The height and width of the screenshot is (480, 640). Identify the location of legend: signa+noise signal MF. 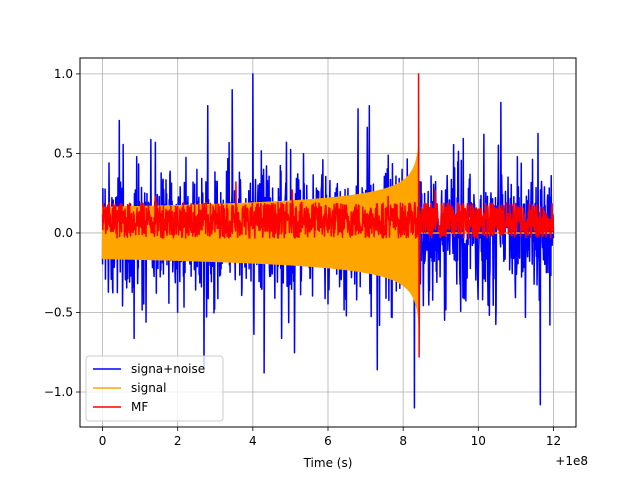
(154, 388).